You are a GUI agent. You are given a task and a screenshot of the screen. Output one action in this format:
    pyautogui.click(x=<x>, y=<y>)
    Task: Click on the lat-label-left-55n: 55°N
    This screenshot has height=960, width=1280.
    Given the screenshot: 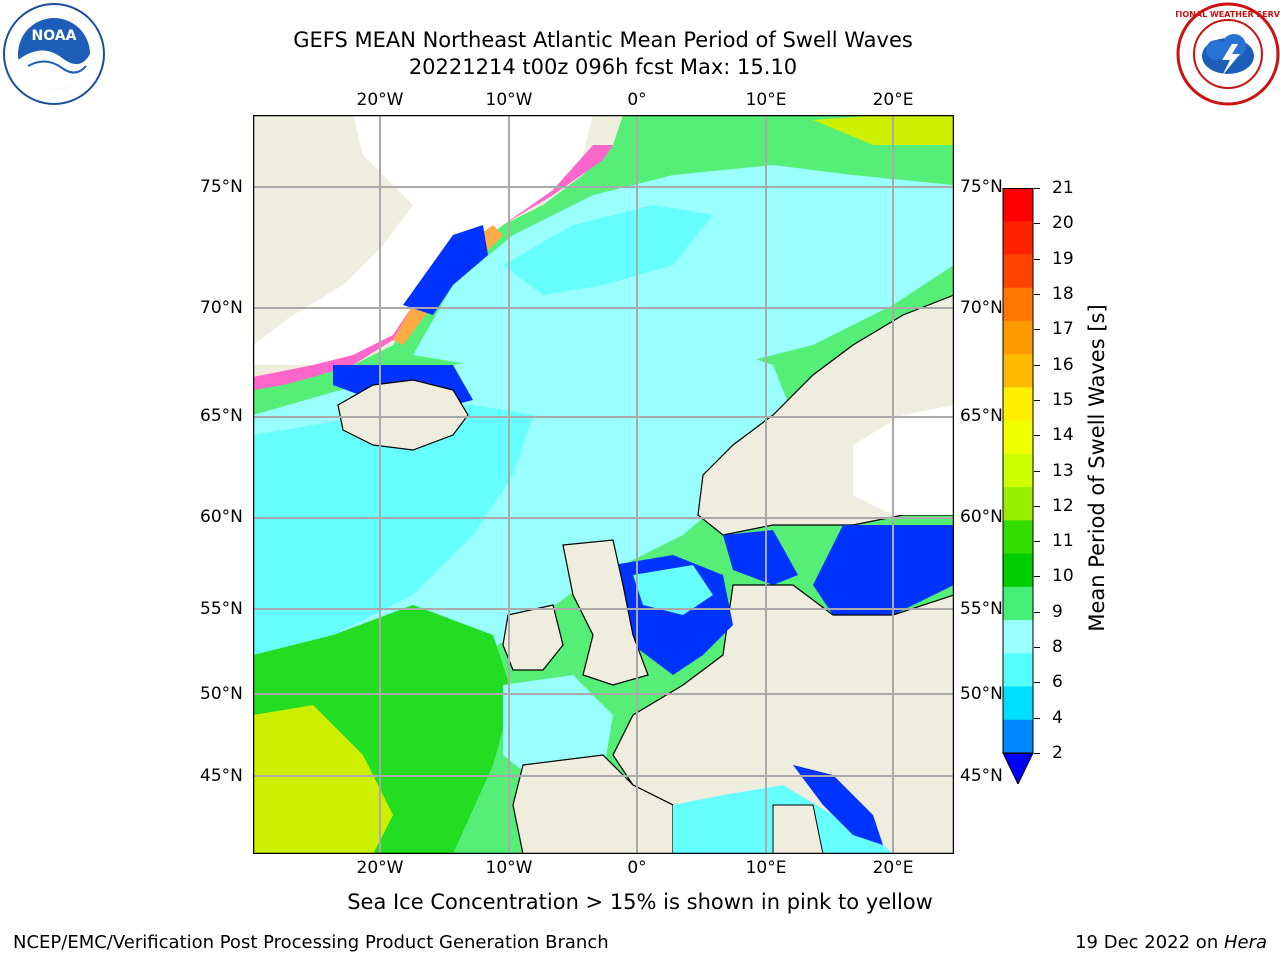 What is the action you would take?
    pyautogui.click(x=221, y=609)
    